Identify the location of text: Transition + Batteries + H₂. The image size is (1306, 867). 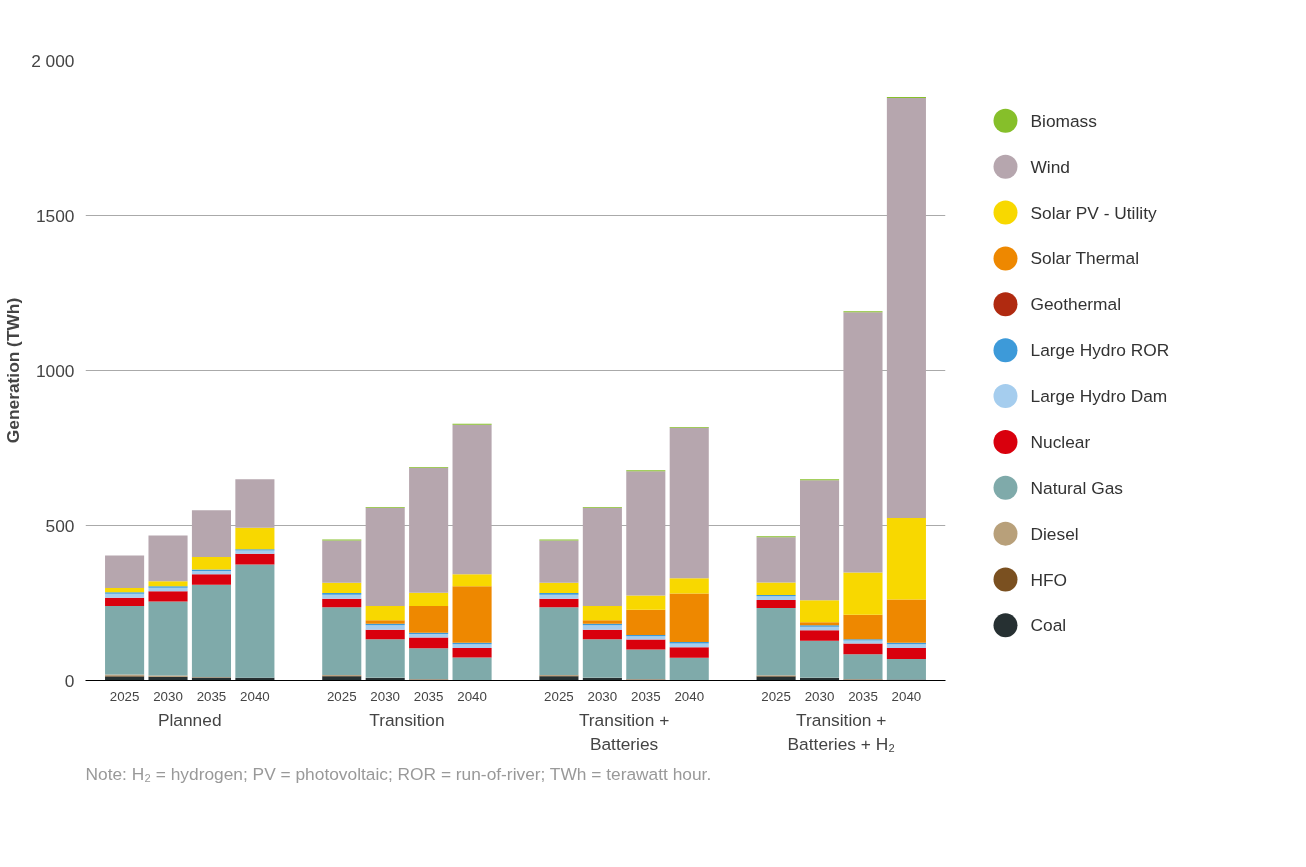
(841, 731).